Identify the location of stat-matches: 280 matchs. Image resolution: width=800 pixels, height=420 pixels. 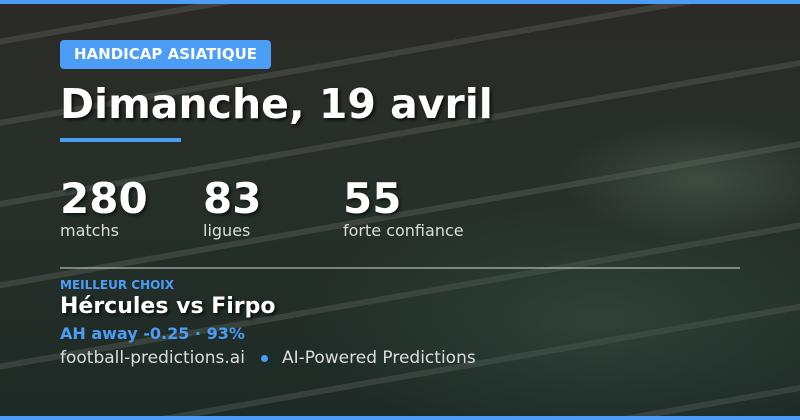
(104, 207).